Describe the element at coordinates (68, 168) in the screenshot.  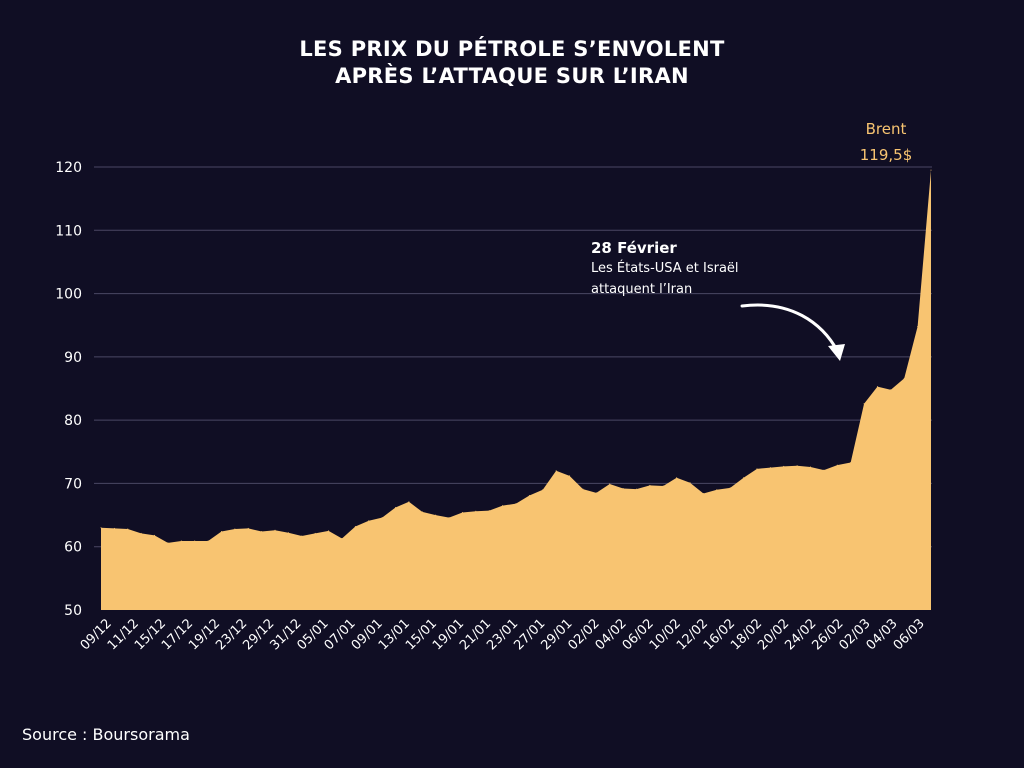
I see `y-tick-label: 120` at that location.